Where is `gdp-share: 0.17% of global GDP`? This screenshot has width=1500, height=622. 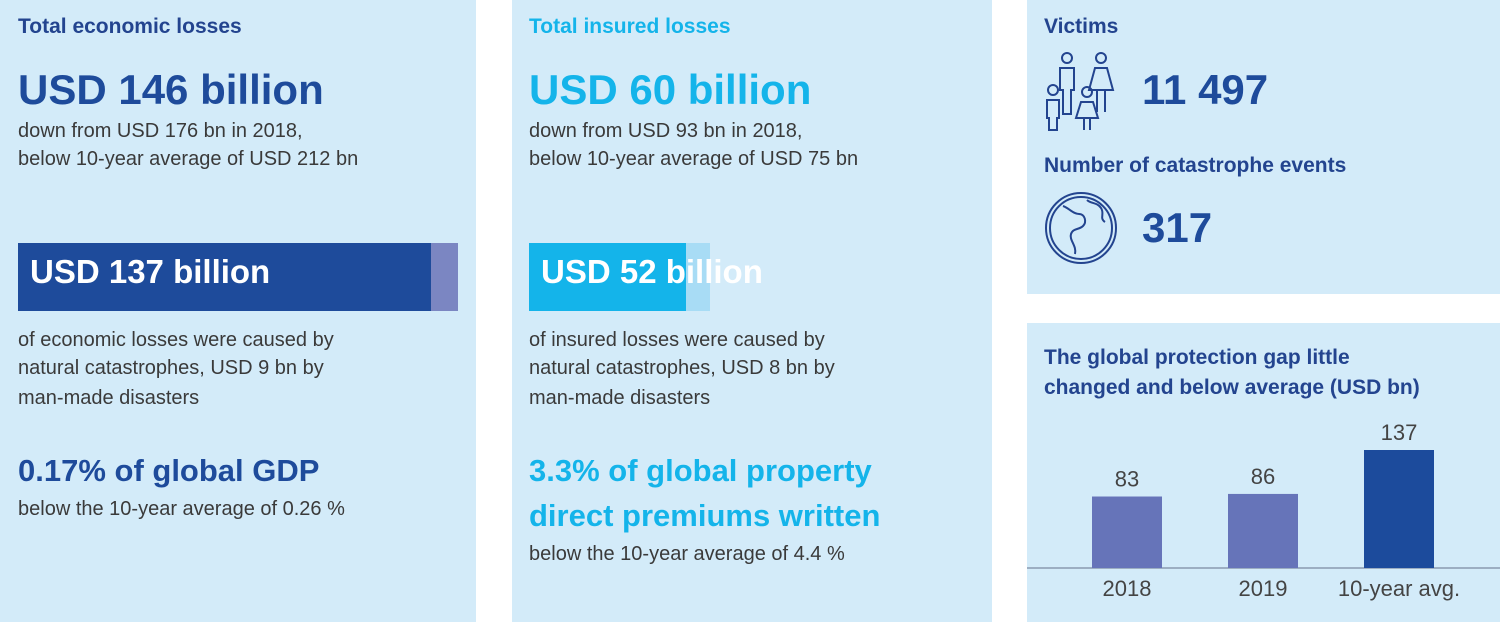 gdp-share: 0.17% of global GDP is located at coordinates (169, 470).